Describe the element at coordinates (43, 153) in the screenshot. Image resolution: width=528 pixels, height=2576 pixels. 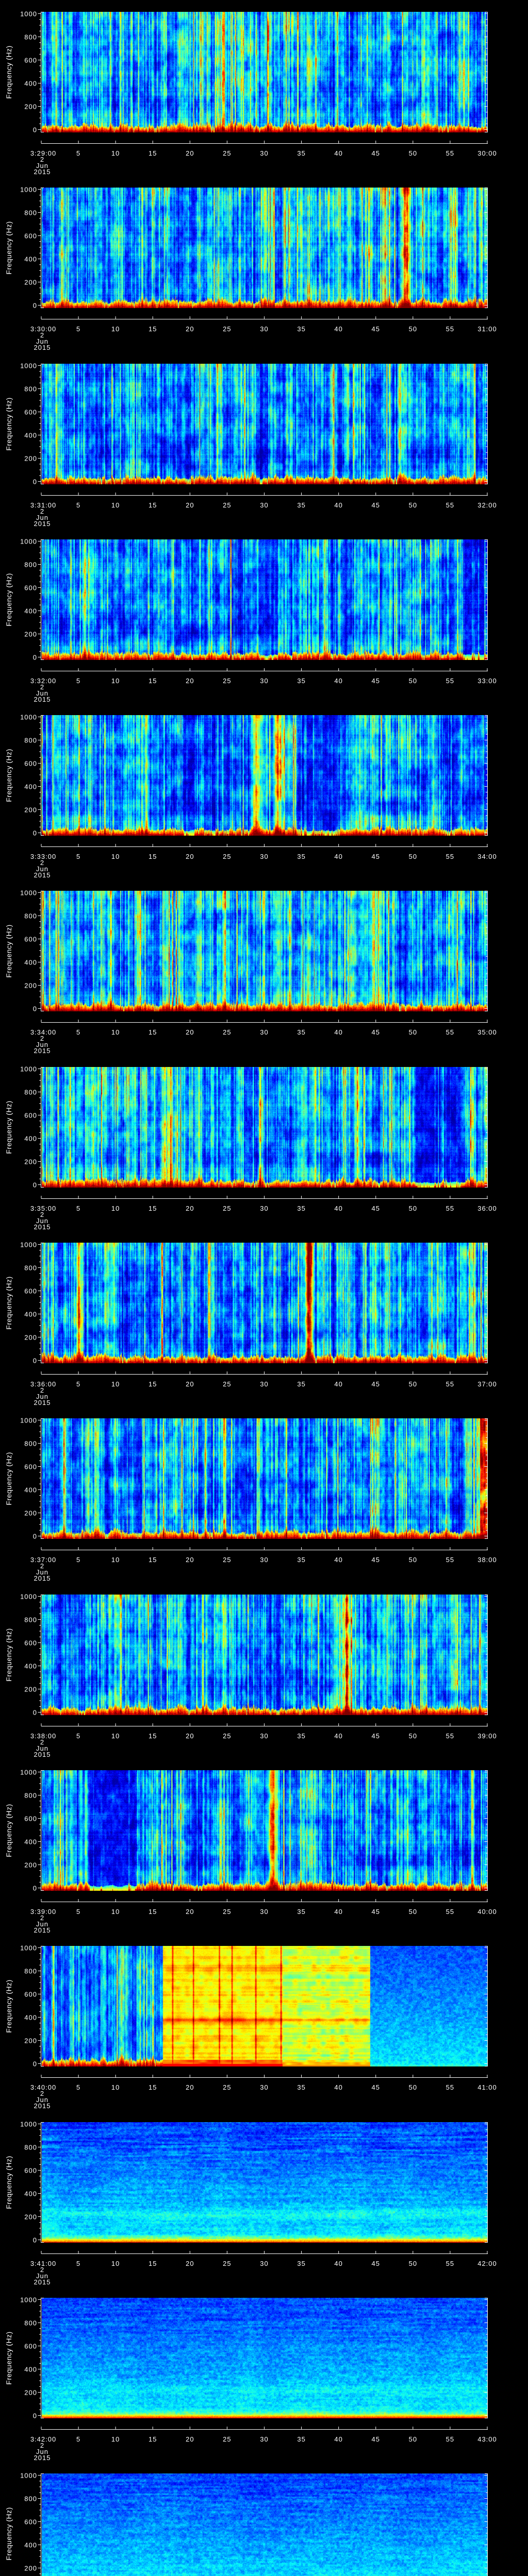
I see `svg-text: 3:29:00` at that location.